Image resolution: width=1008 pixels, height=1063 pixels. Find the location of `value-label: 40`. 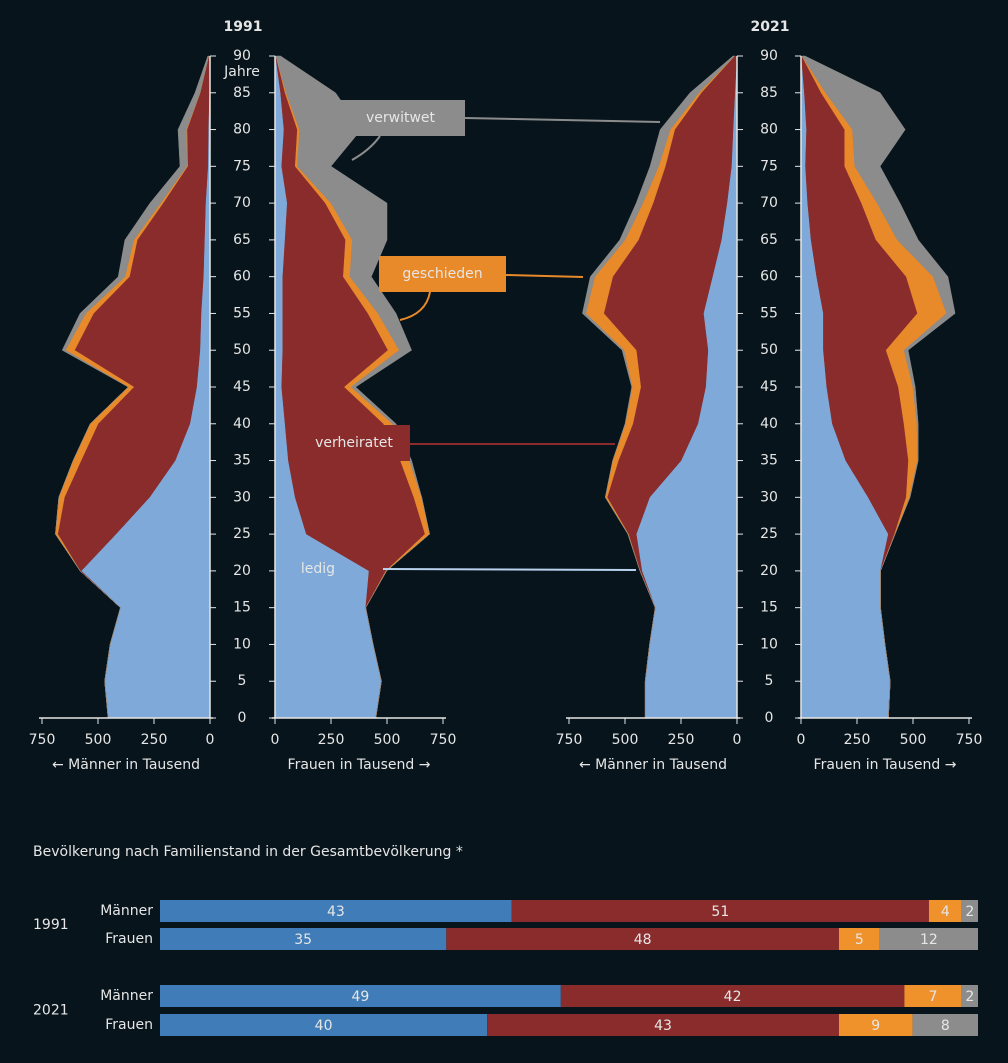

value-label: 40 is located at coordinates (324, 1026).